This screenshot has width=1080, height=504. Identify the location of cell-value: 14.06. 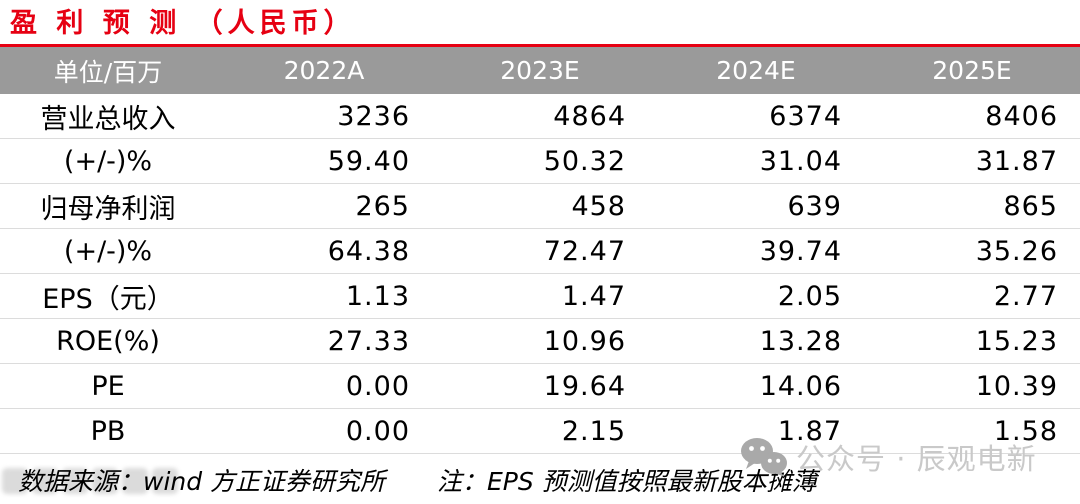
(800, 386).